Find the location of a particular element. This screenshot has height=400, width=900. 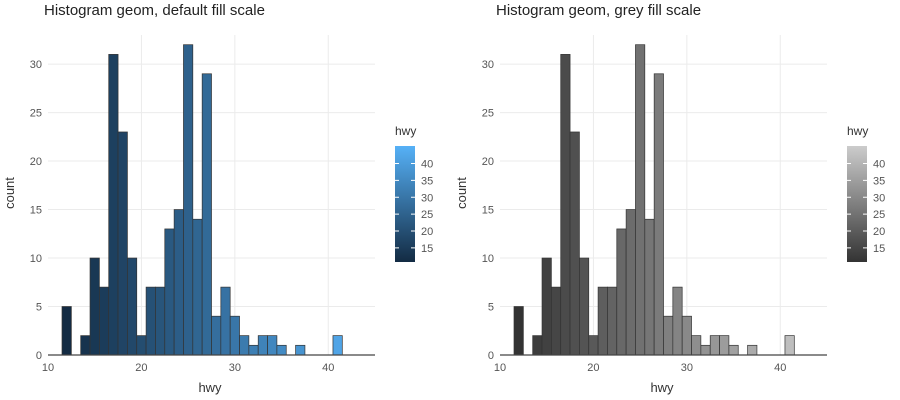

chart-title: Histogram geom, grey fill scale is located at coordinates (598, 10).